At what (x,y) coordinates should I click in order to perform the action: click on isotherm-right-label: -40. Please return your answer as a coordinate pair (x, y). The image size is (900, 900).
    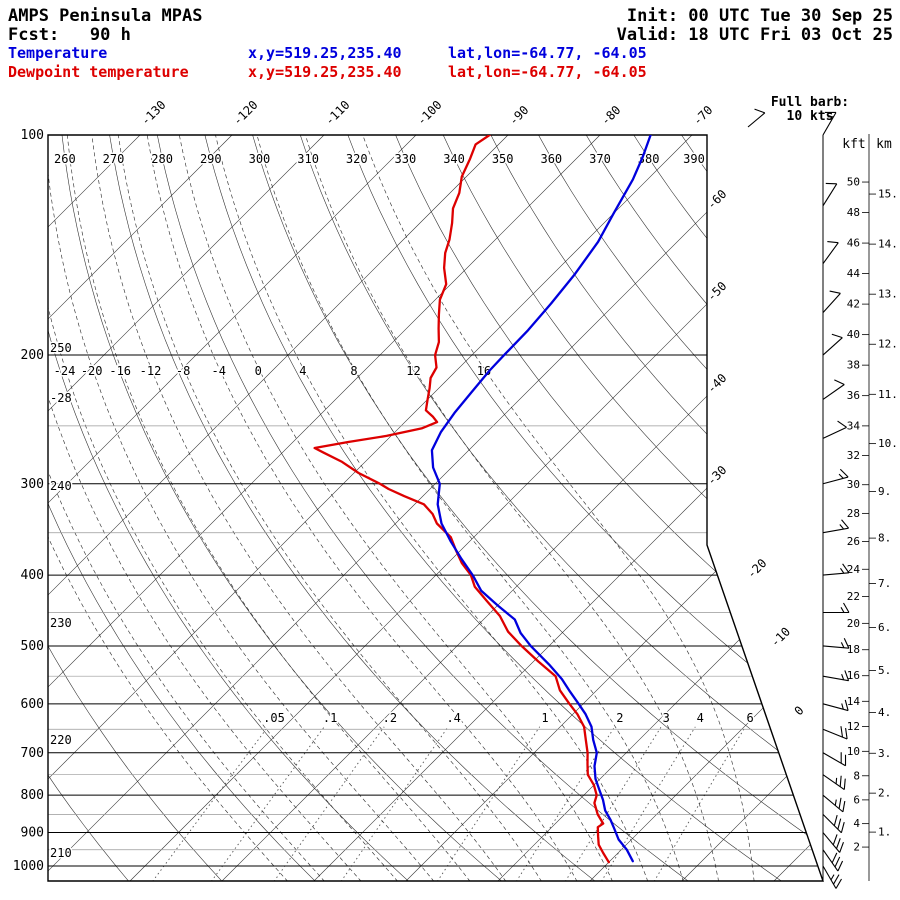
    Looking at the image, I should click on (716, 383).